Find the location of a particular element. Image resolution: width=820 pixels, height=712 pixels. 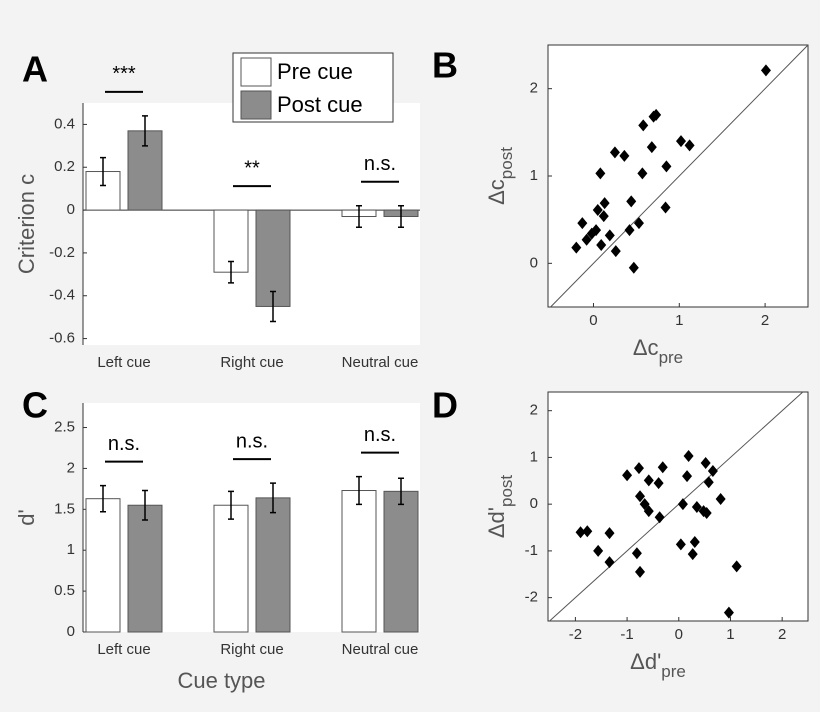

x-tick-label: 2 is located at coordinates (765, 320).